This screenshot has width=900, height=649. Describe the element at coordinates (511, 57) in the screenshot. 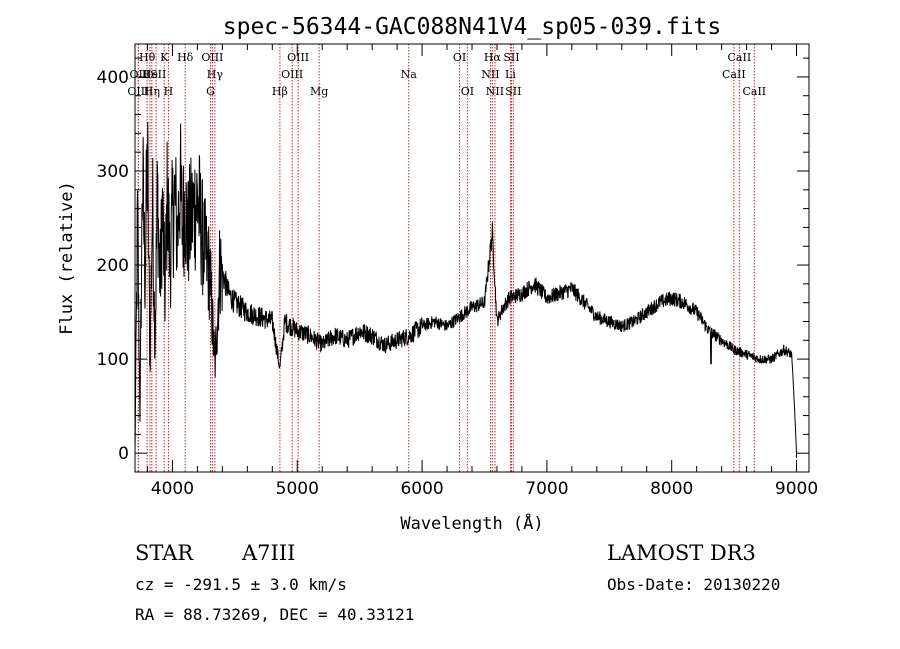

I see `line-label-20: SII` at that location.